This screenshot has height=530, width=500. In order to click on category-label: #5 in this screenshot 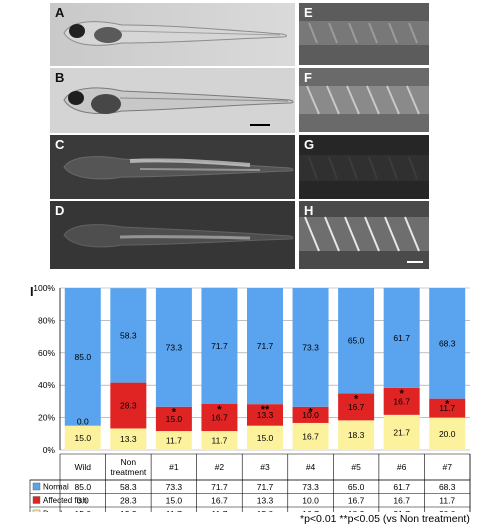, I will do `click(356, 467)`.